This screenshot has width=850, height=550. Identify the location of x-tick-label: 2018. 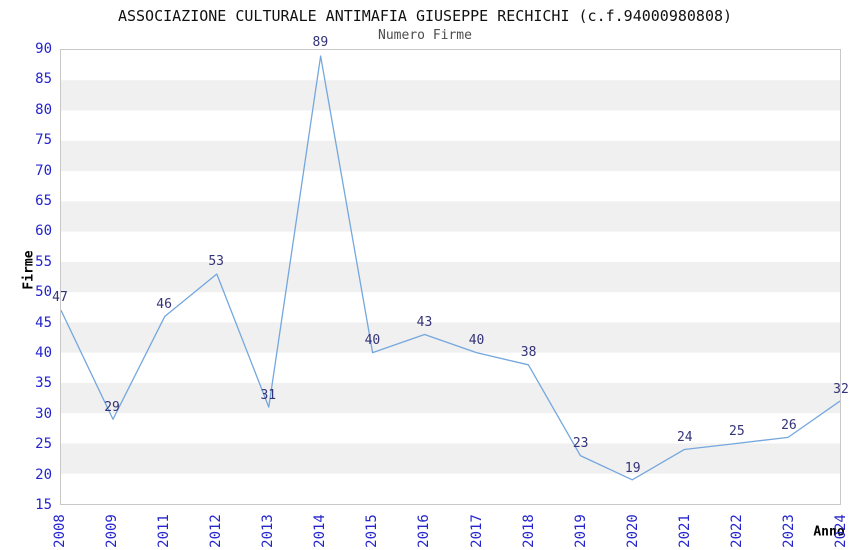
(528, 531).